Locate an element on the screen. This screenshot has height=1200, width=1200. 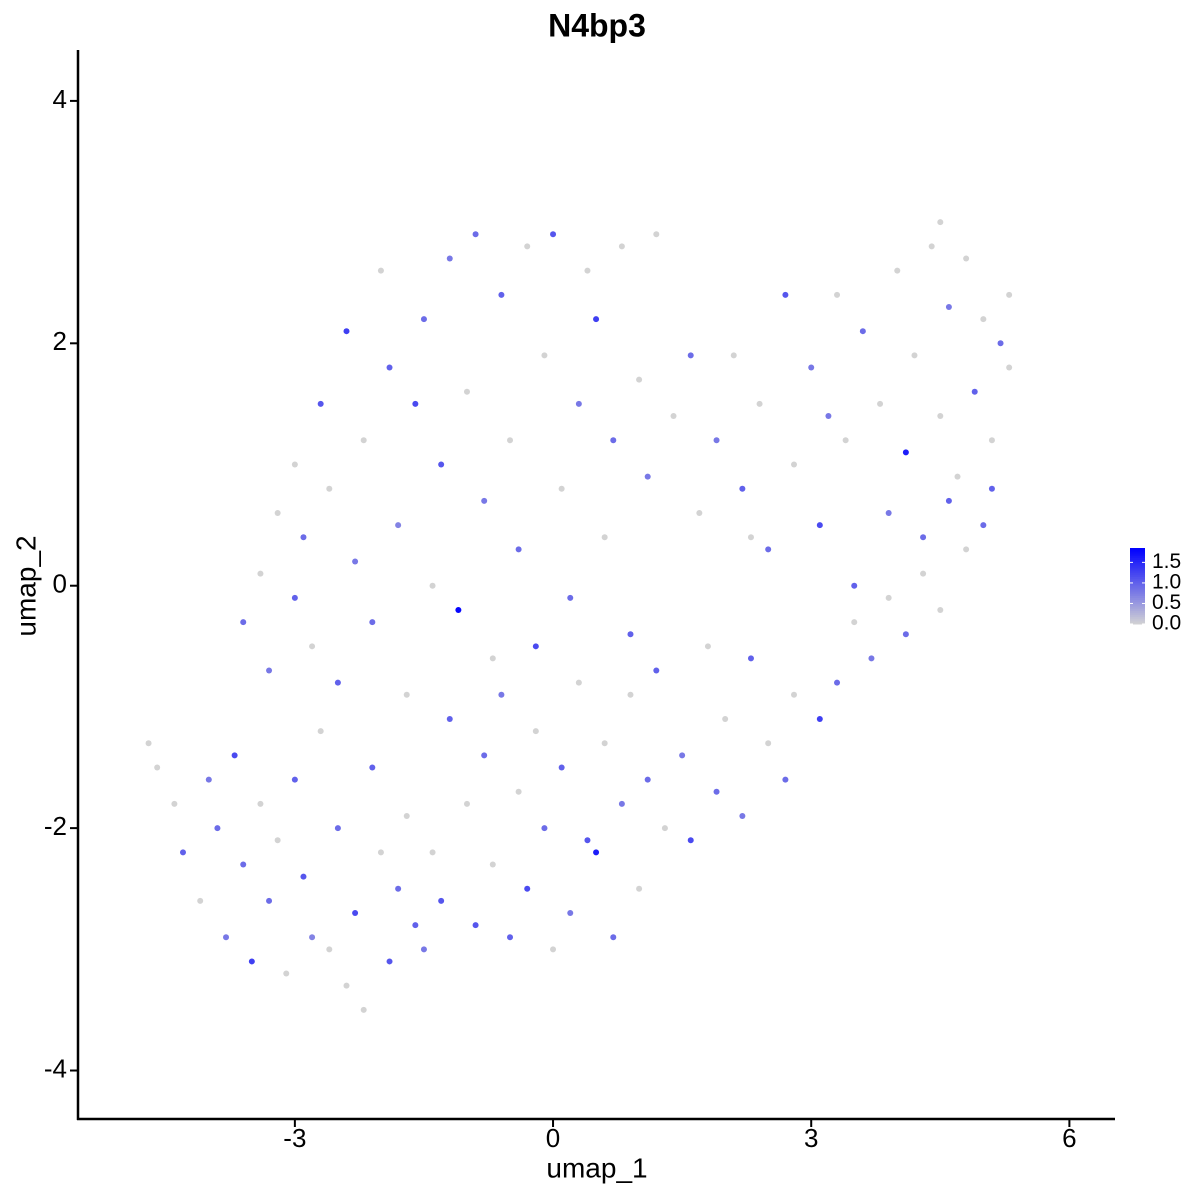
y-axis-label: umap_2 is located at coordinates (25, 585).